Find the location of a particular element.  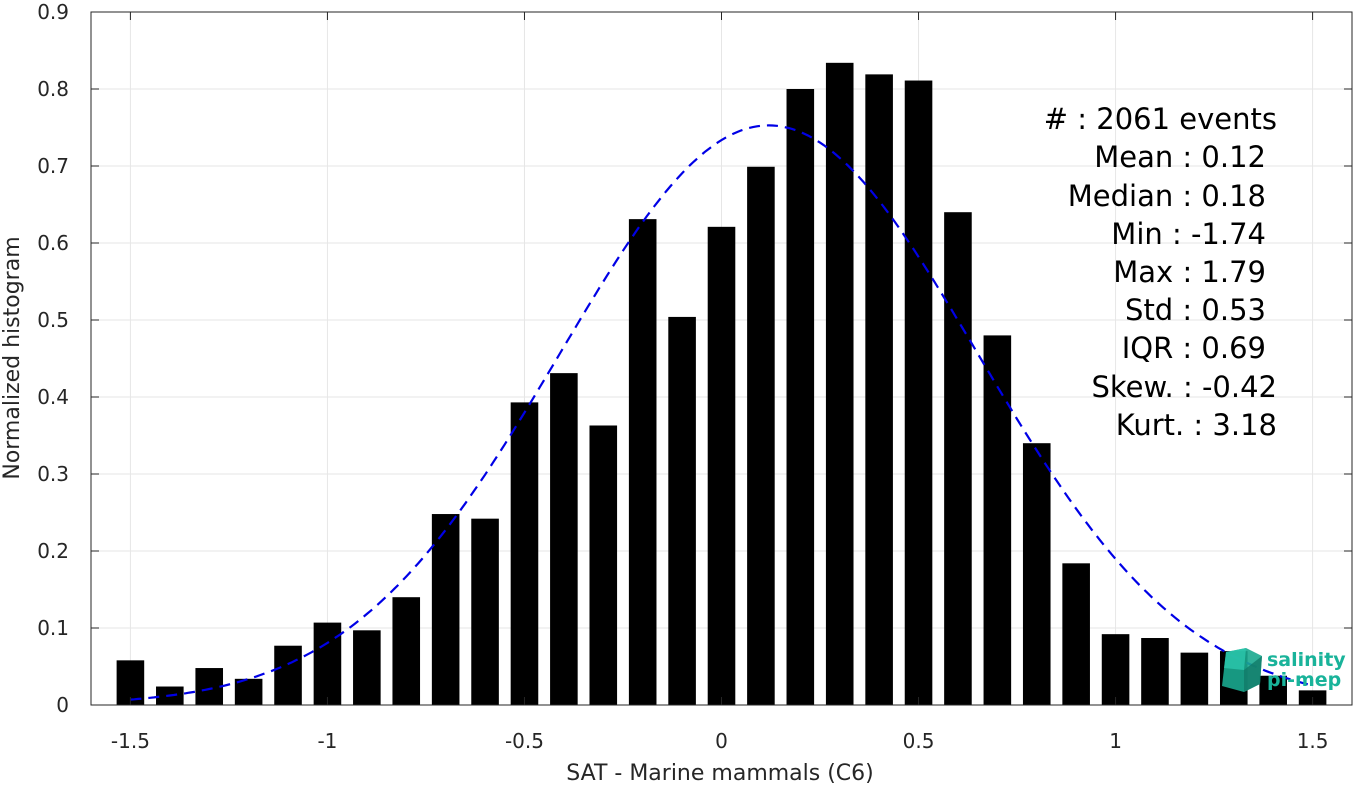

x-tick-label: 0 is located at coordinates (721, 741).